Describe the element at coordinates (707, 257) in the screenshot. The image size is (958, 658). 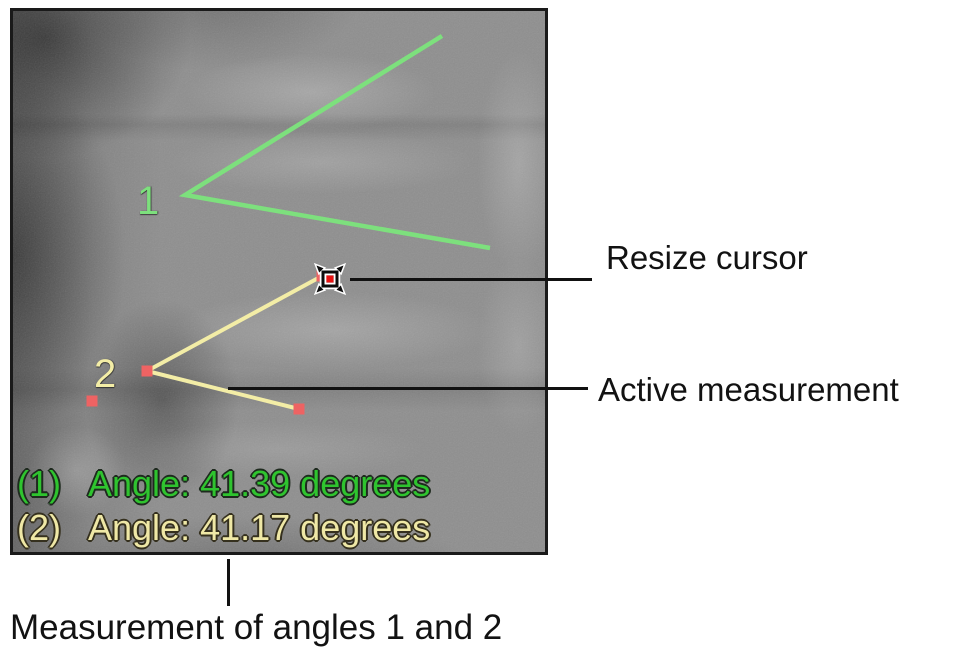
I see `resize-cursor-annotation: Resize cursor` at that location.